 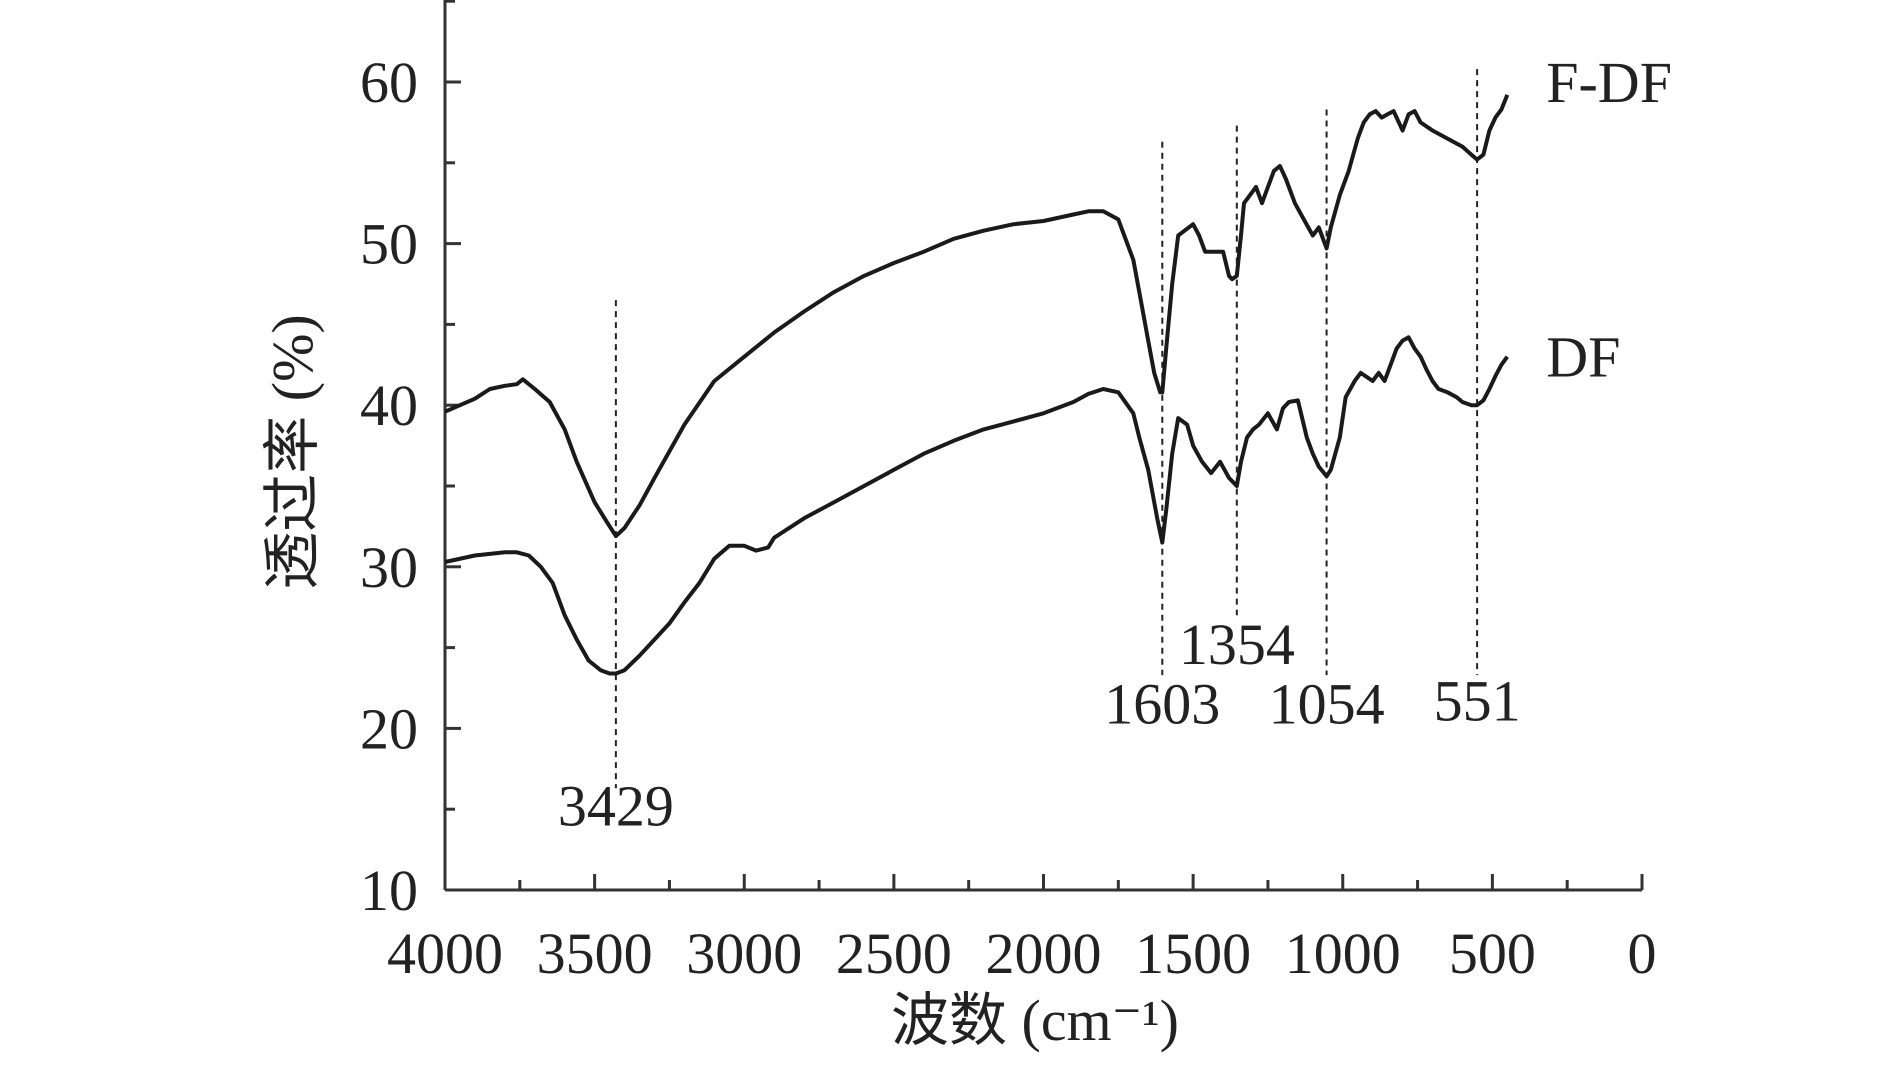 What do you see at coordinates (1343, 953) in the screenshot?
I see `x-tick-label: 1000` at bounding box center [1343, 953].